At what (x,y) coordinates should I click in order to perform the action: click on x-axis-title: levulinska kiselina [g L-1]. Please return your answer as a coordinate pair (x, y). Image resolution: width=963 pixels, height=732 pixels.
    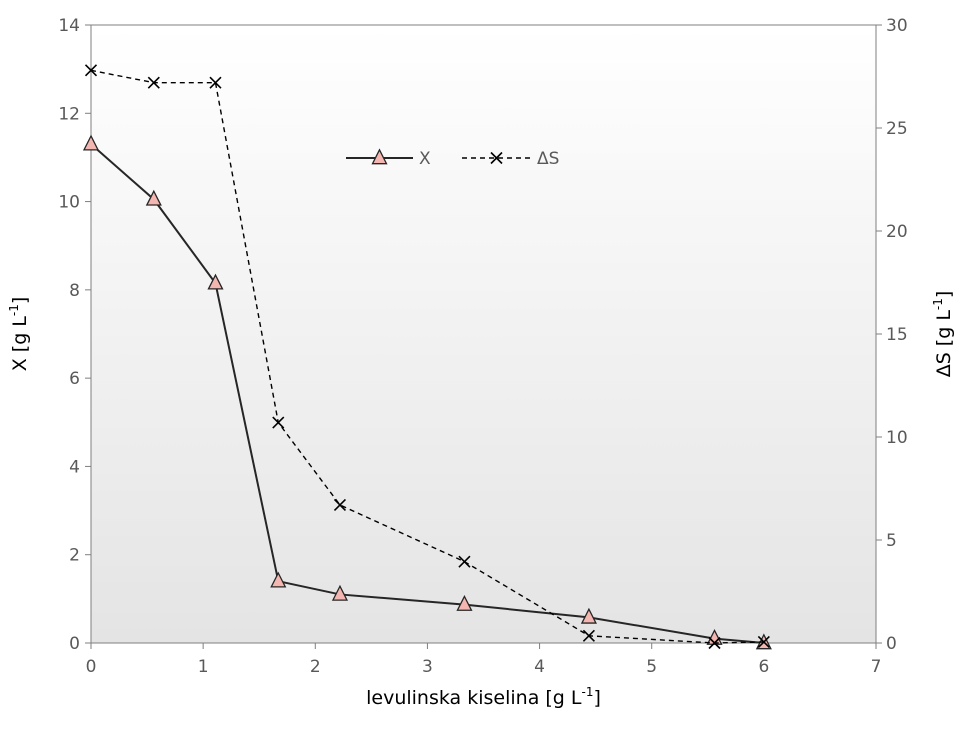
    Looking at the image, I should click on (483, 697).